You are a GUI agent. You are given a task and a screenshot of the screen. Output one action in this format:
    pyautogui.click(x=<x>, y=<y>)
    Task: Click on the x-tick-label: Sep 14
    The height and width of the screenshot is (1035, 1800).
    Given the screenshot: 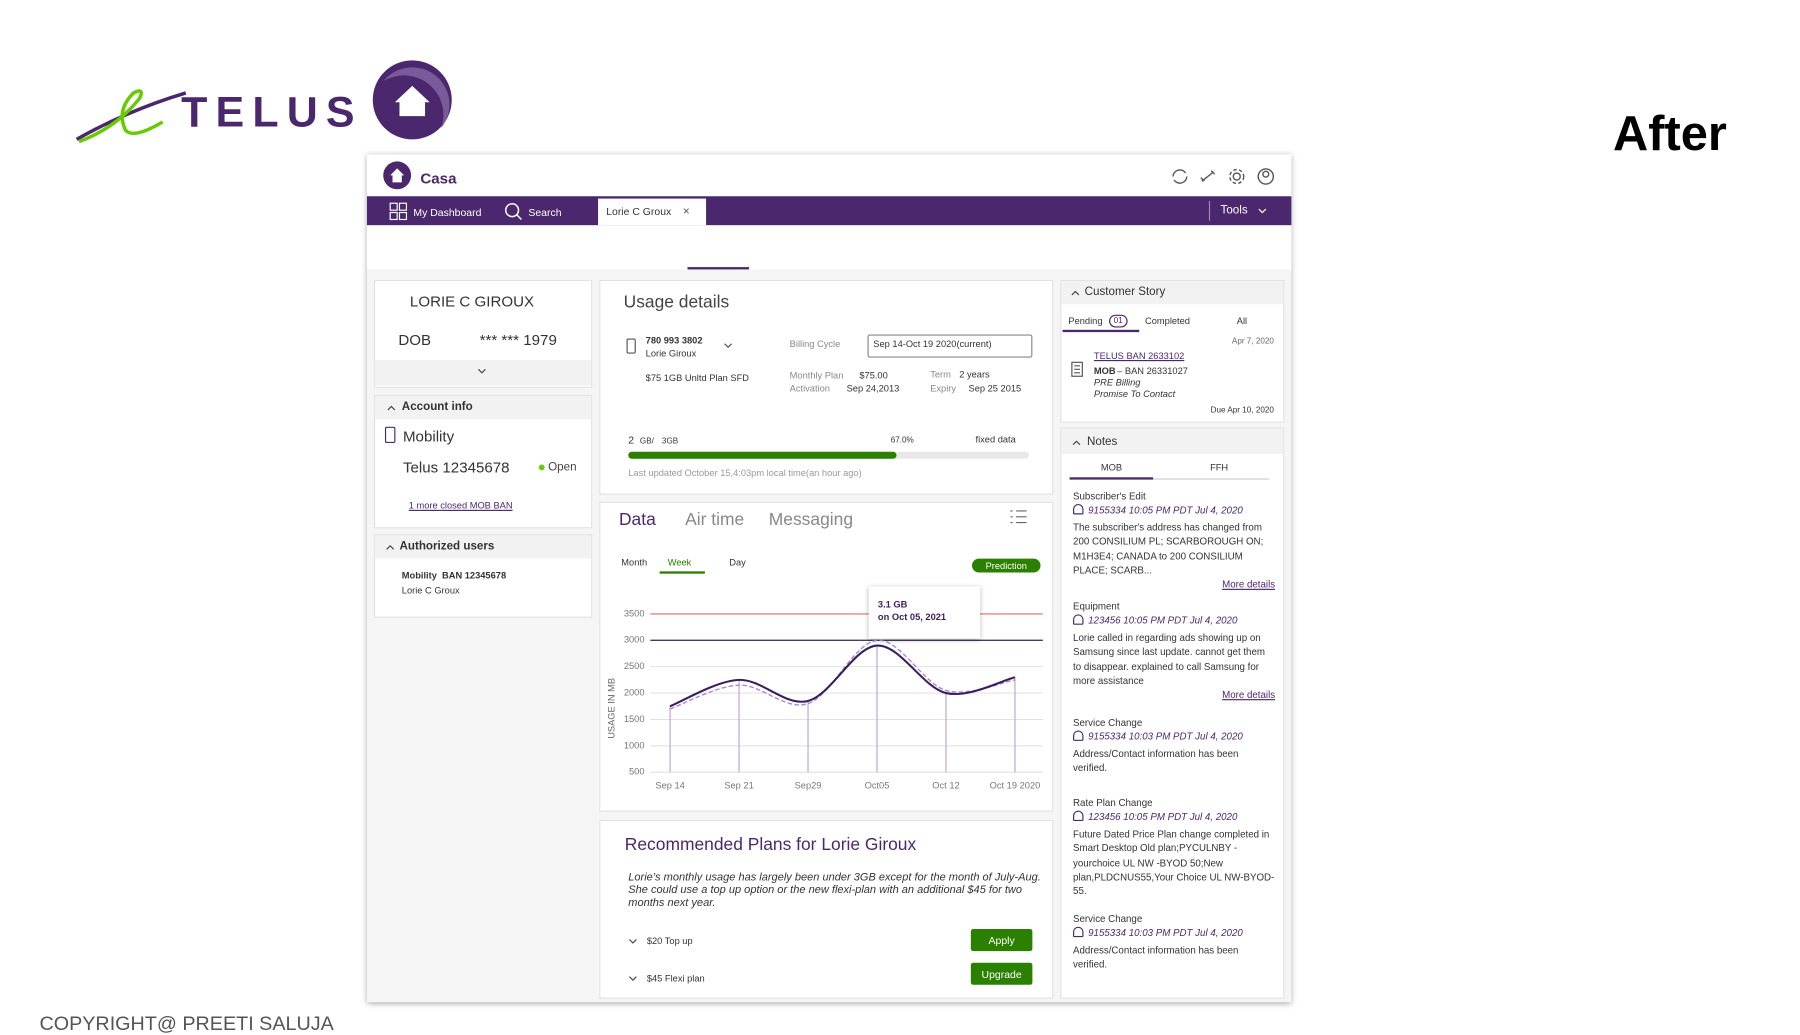 What is the action you would take?
    pyautogui.click(x=669, y=786)
    